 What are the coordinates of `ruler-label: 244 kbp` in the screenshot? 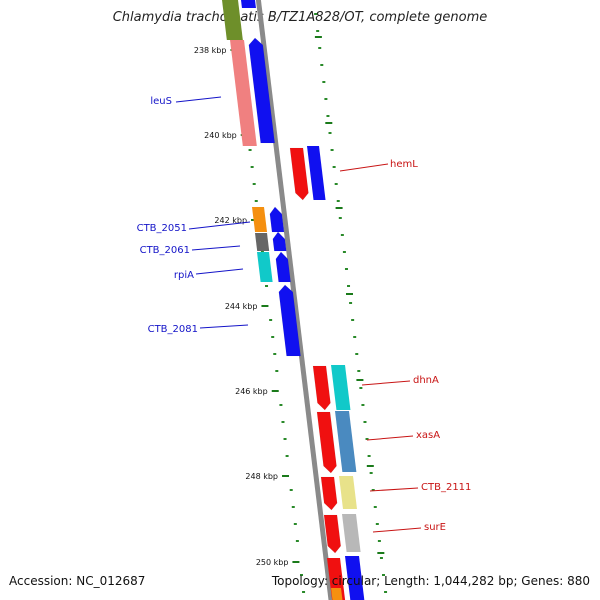 It's located at (241, 306).